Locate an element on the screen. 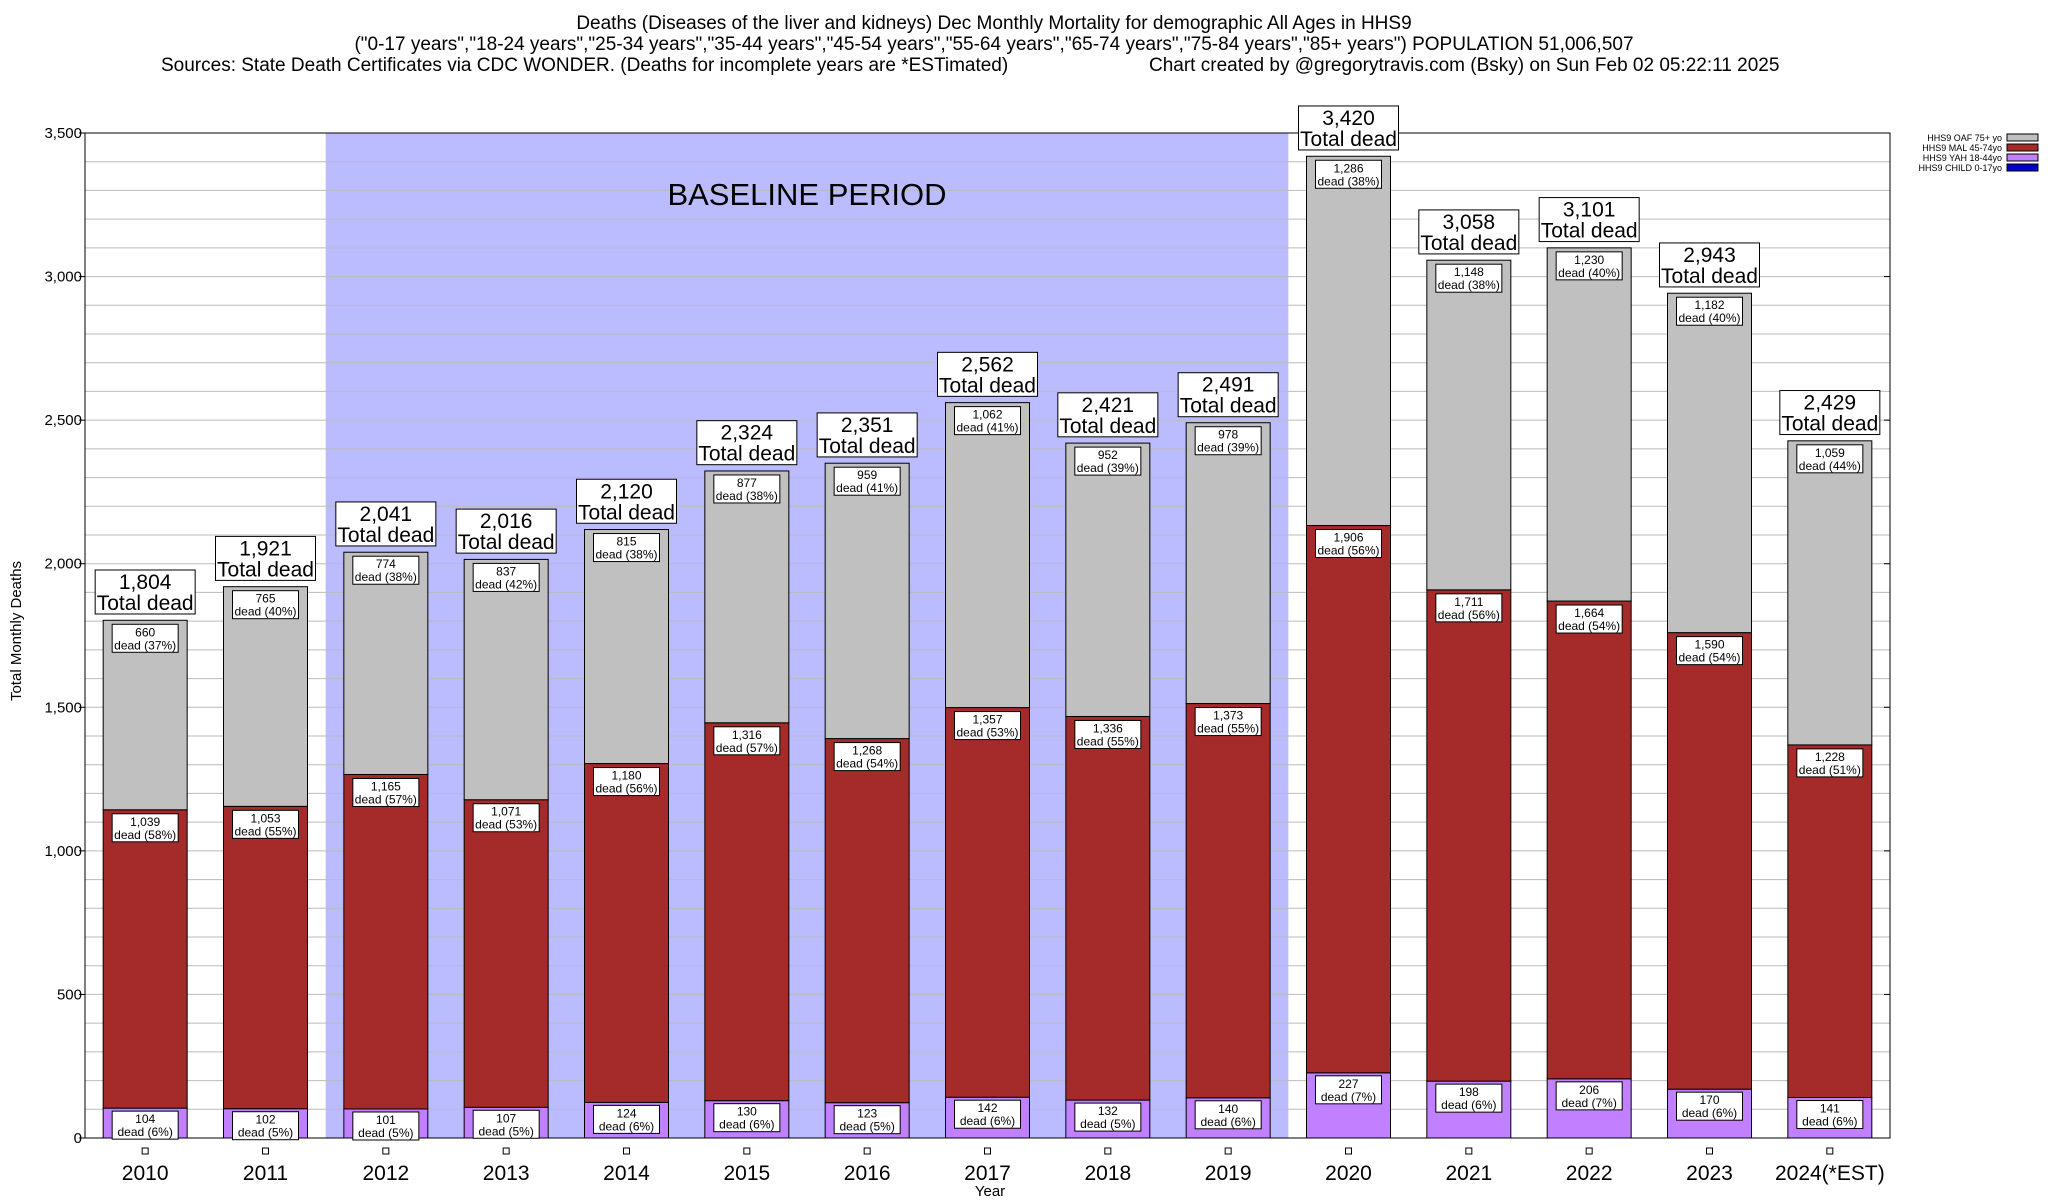 This screenshot has width=2048, height=1200. legend-label: HHS9 OAF 75+ yo is located at coordinates (1964, 138).